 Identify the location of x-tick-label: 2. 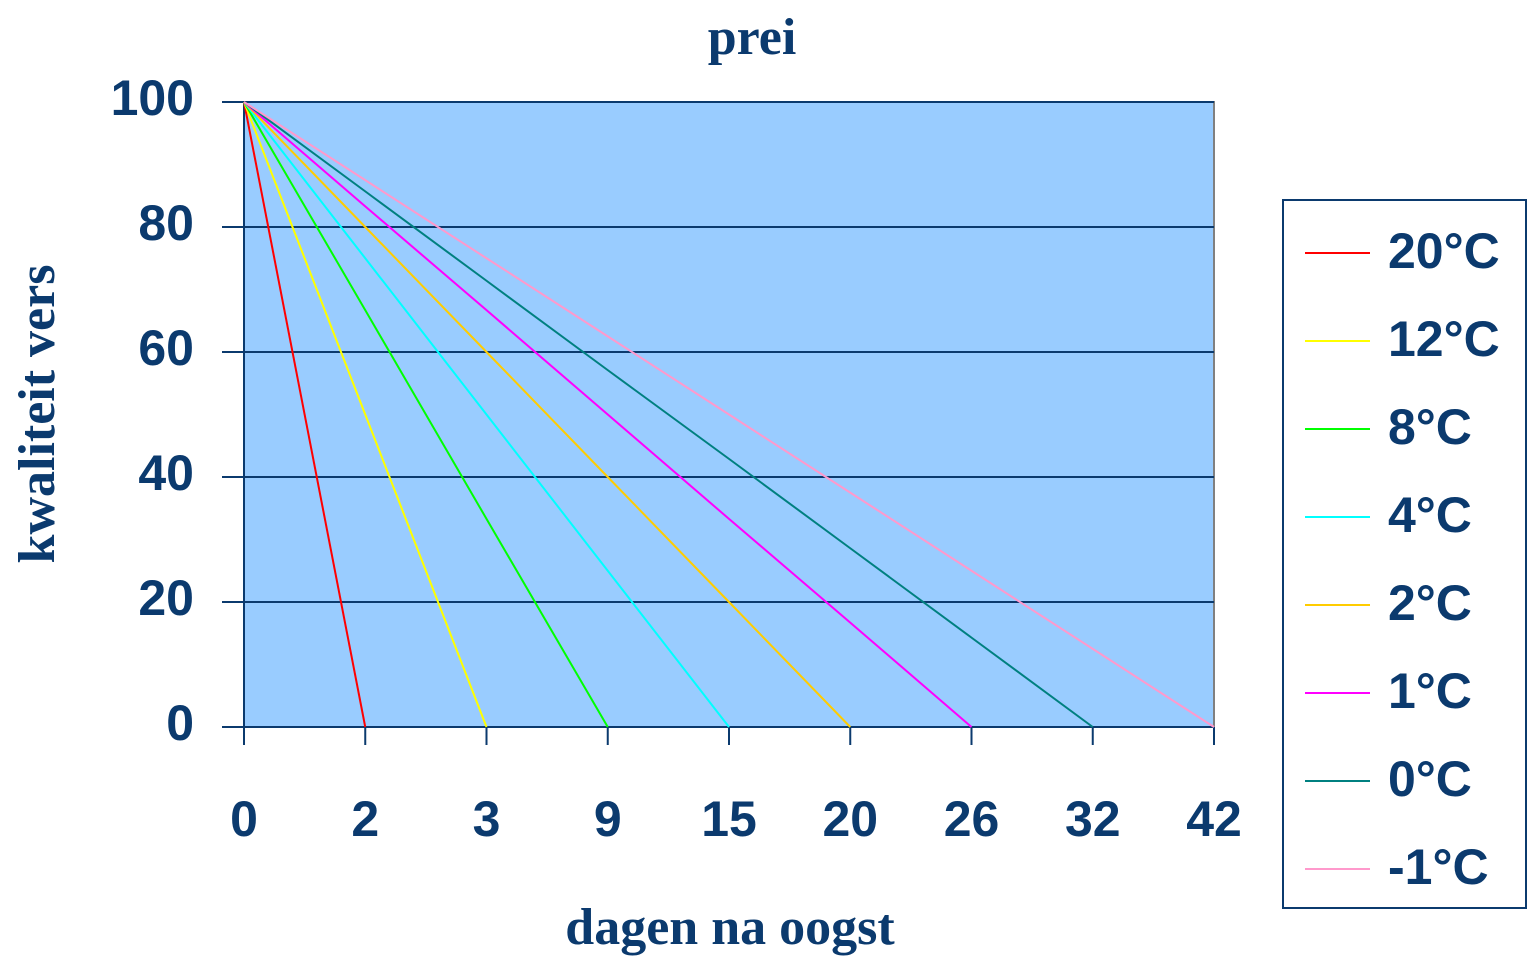
(365, 819).